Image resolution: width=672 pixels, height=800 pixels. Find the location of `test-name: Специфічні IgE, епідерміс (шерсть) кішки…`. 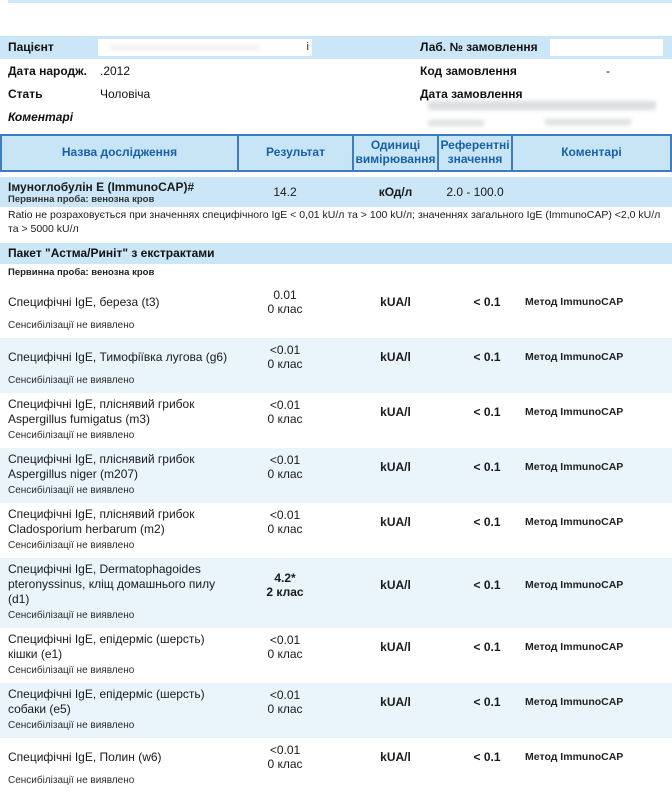

test-name: Специфічні IgE, епідерміс (шерсть) кішки… is located at coordinates (106, 646).